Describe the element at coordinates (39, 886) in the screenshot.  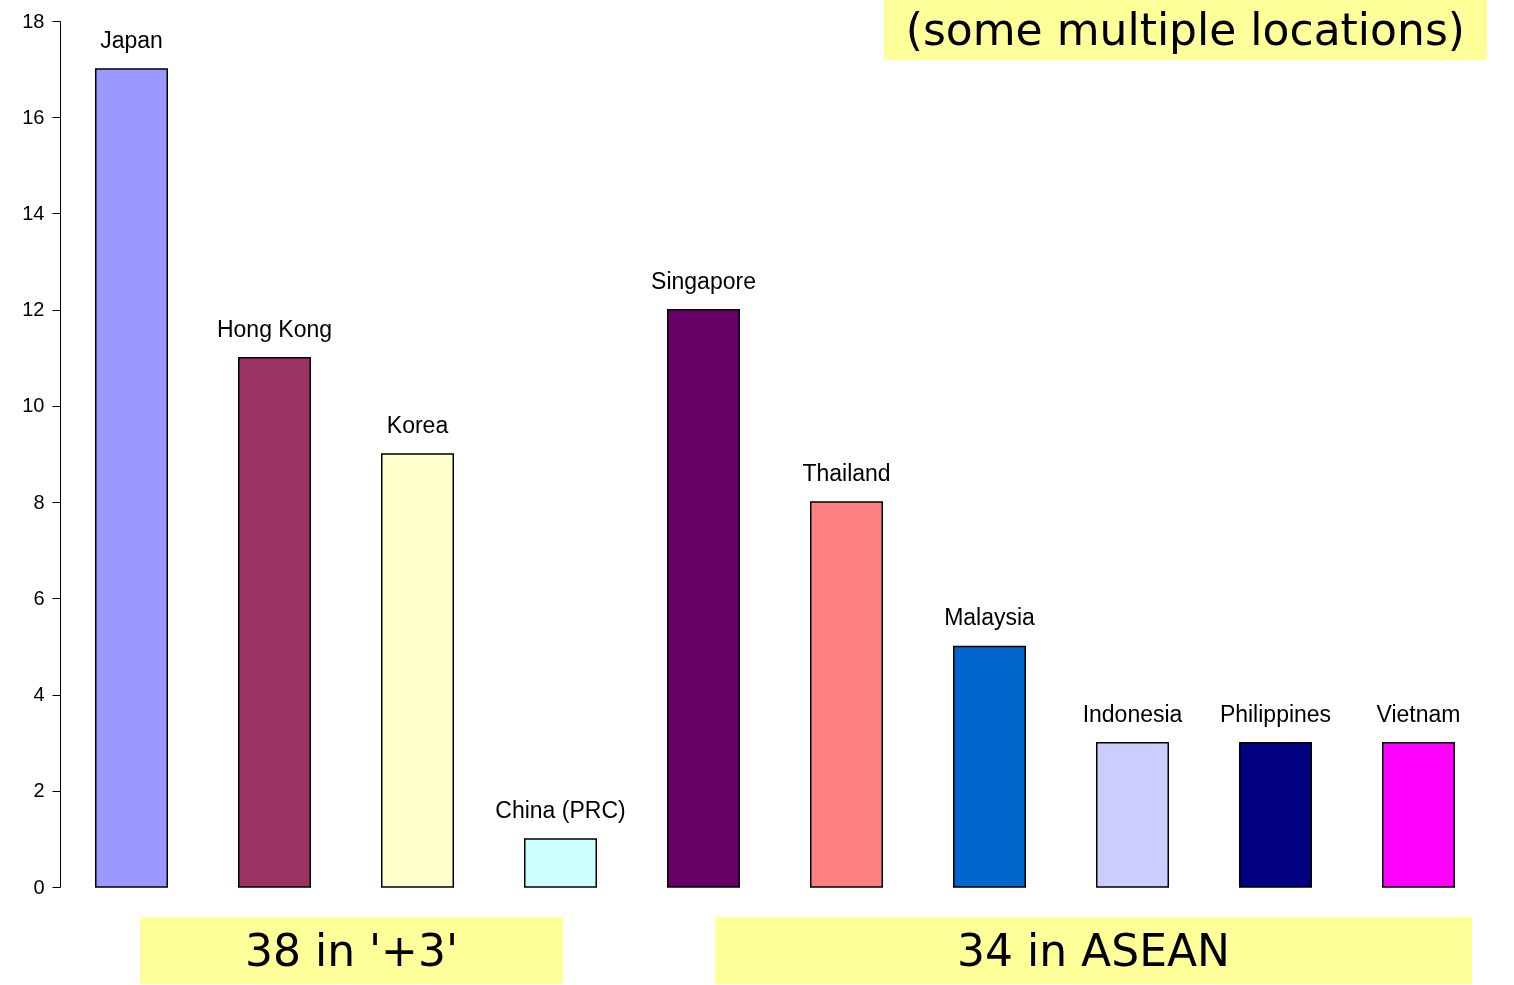
I see `y-tick-label: 0` at that location.